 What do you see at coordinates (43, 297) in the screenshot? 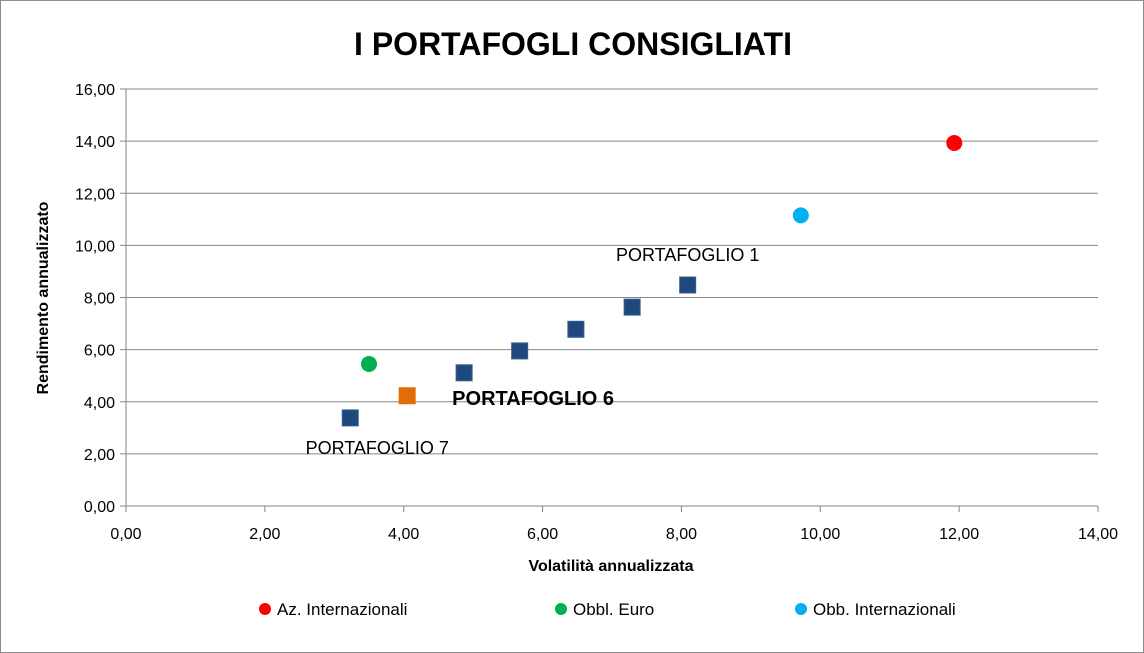
I see `y-axis-title: Rendimento annualizzato` at bounding box center [43, 297].